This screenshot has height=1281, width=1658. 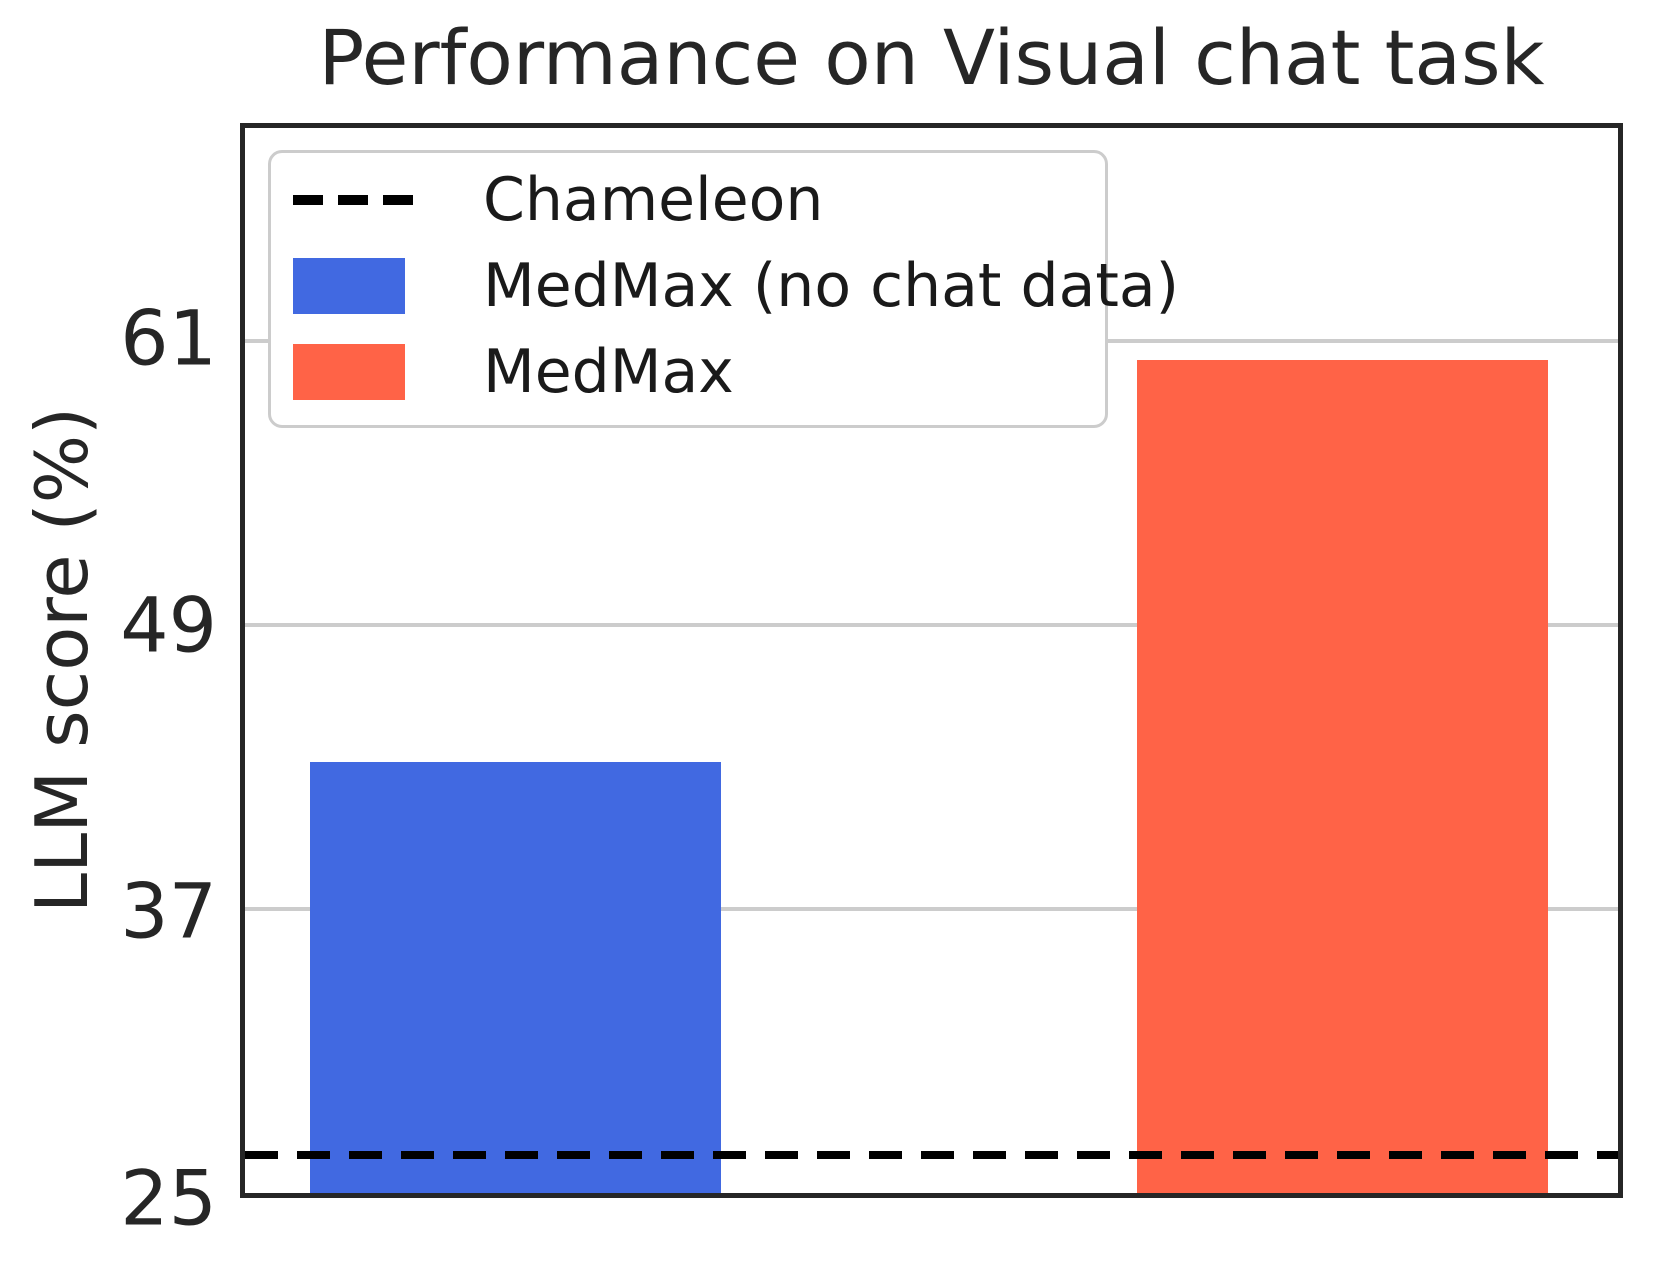 I want to click on legend-item-label: MedMax (no chat data), so click(x=831, y=286).